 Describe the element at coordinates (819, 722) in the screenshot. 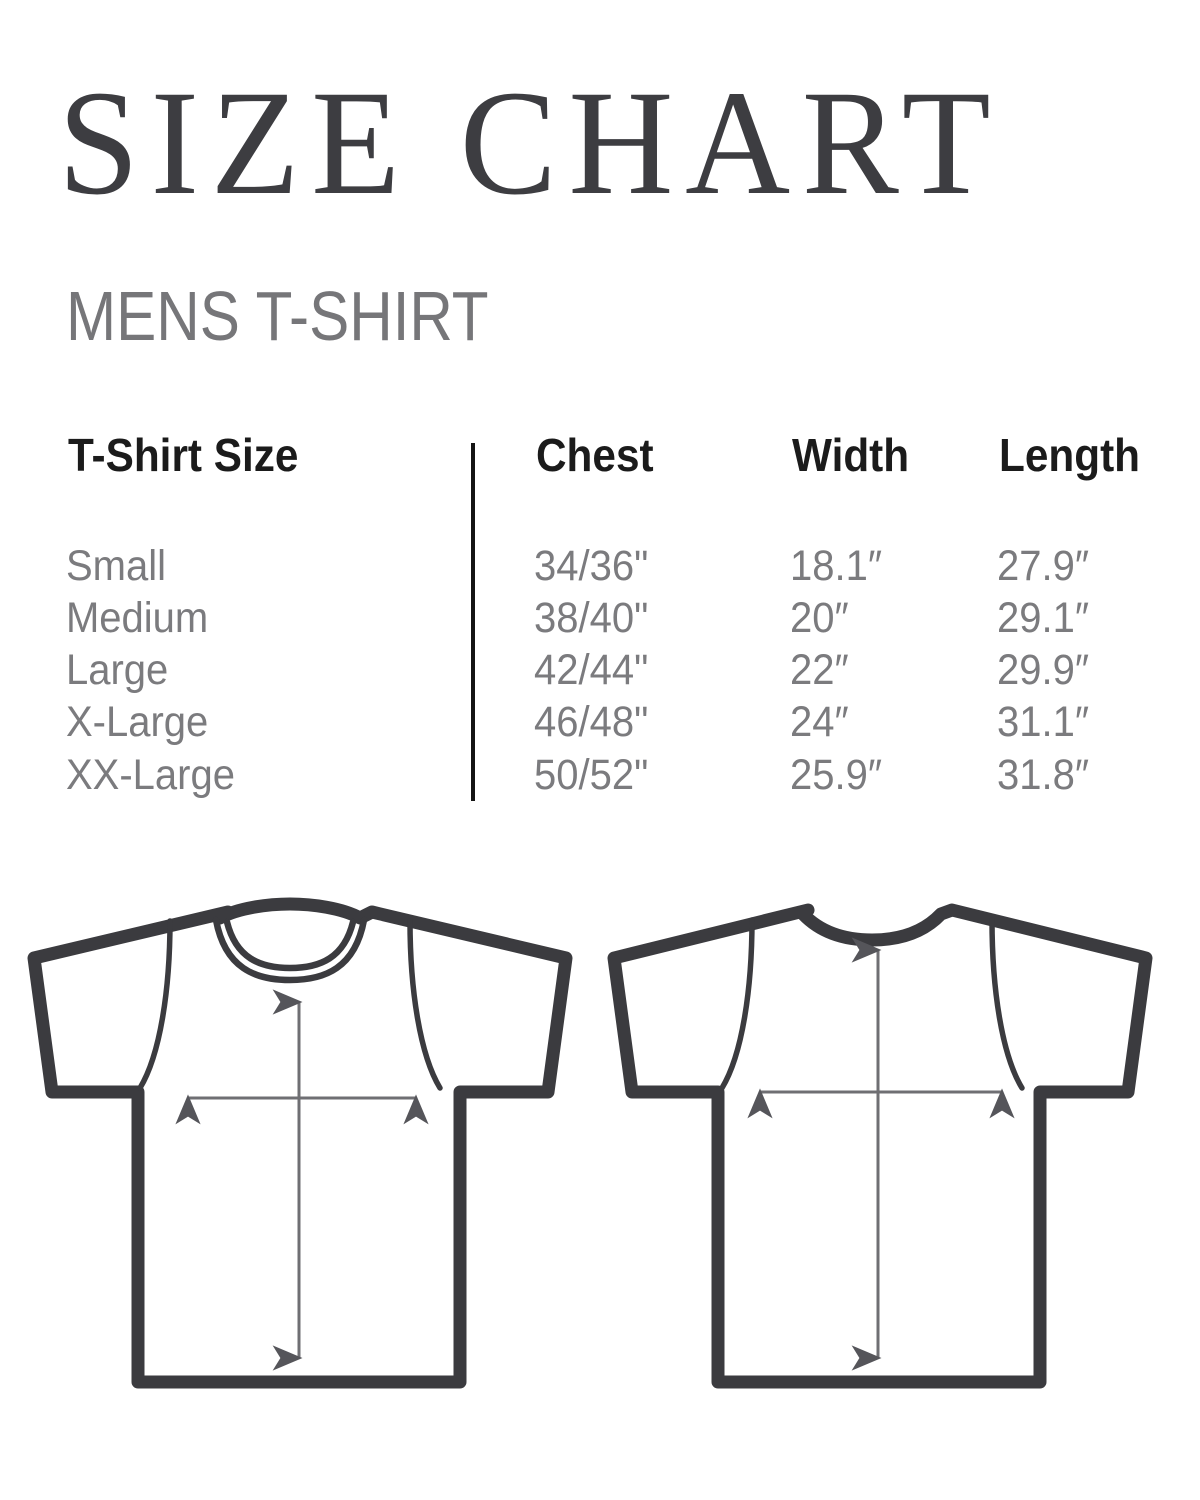

I see `table-cell-width: 24″` at that location.